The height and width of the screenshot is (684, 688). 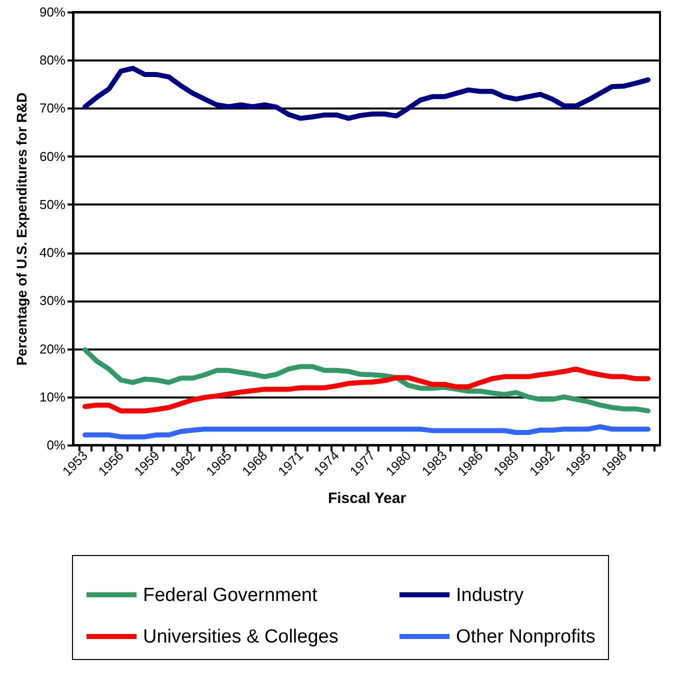 What do you see at coordinates (21, 229) in the screenshot?
I see `y-axis-title: Percentage of U.S. Expenditures for R&D` at bounding box center [21, 229].